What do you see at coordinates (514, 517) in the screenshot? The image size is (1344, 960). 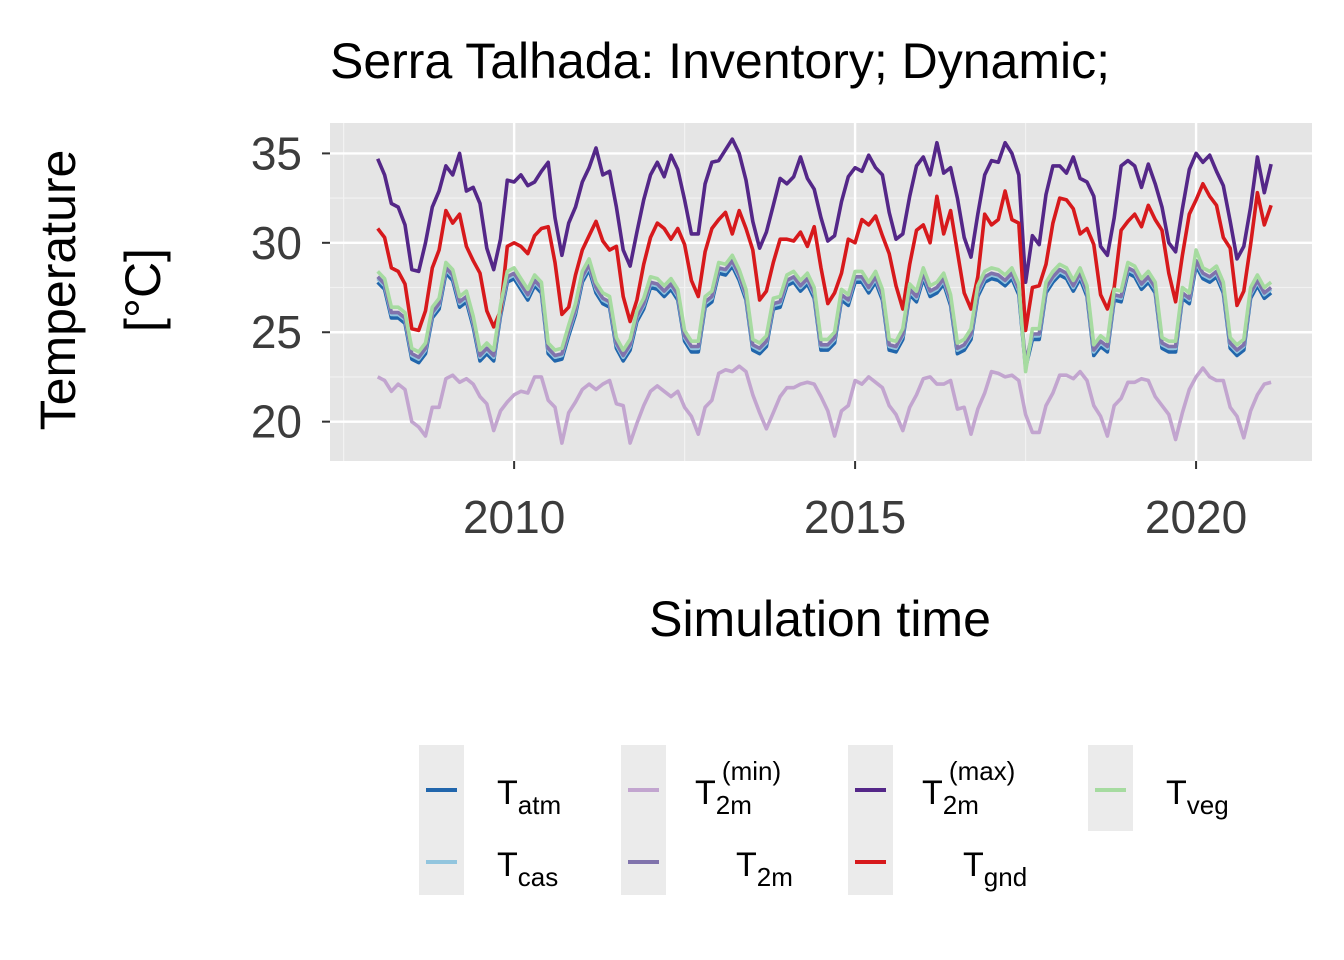 I see `x-tick-label: 2010` at bounding box center [514, 517].